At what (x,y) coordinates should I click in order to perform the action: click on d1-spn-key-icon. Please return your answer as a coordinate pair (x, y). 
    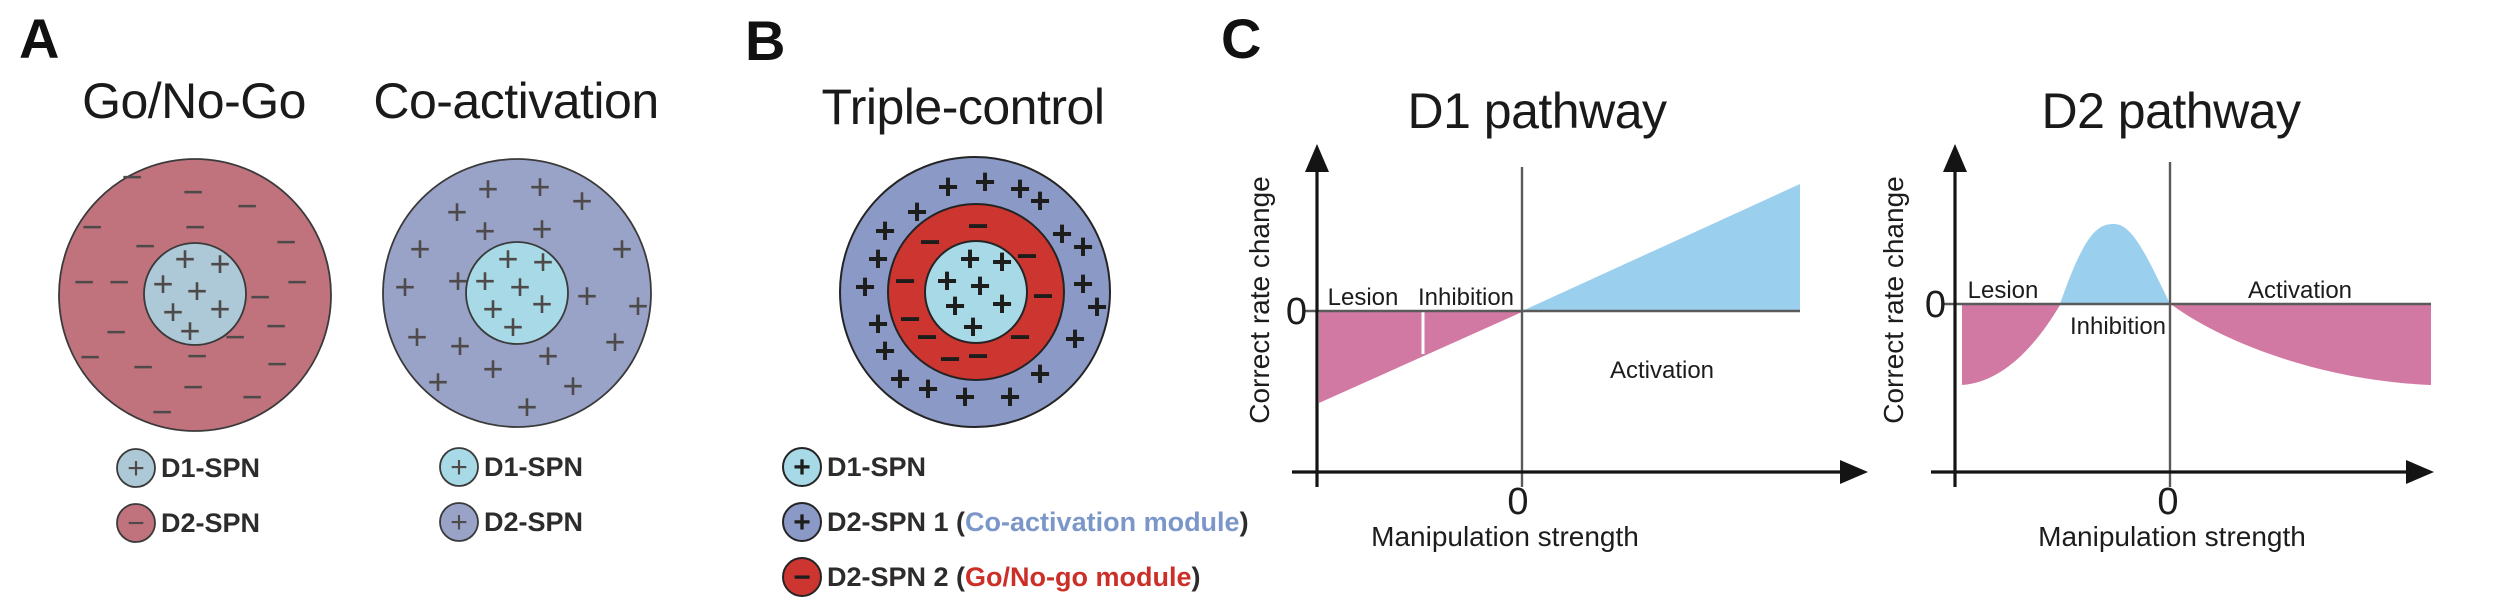
    Looking at the image, I should click on (136, 468).